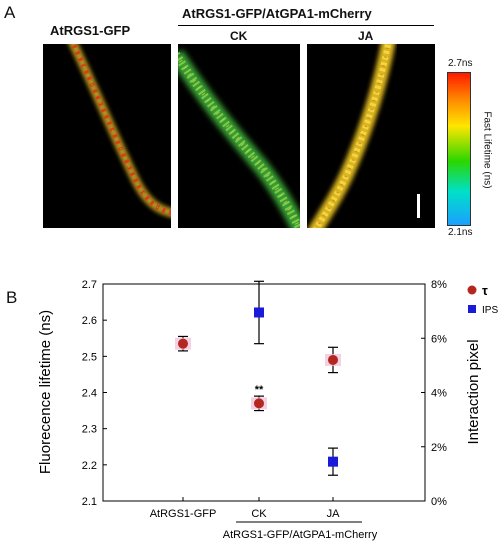 The height and width of the screenshot is (550, 504). What do you see at coordinates (439, 502) in the screenshot?
I see `right-tick-label: 0%` at bounding box center [439, 502].